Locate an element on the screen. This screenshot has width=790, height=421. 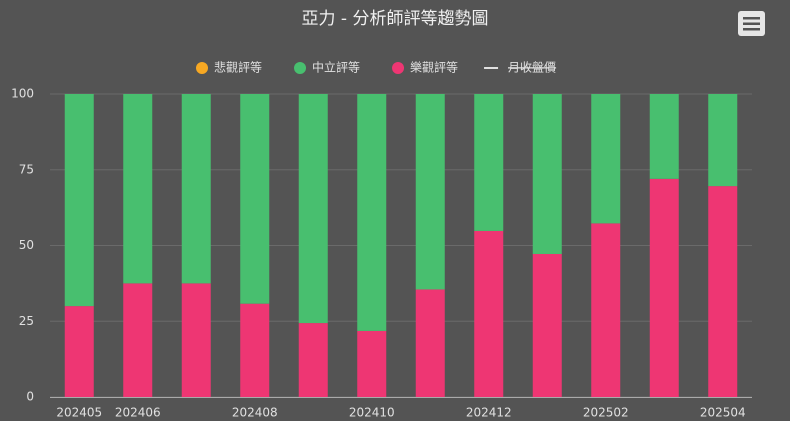
x-tick-label: 202405 is located at coordinates (79, 413).